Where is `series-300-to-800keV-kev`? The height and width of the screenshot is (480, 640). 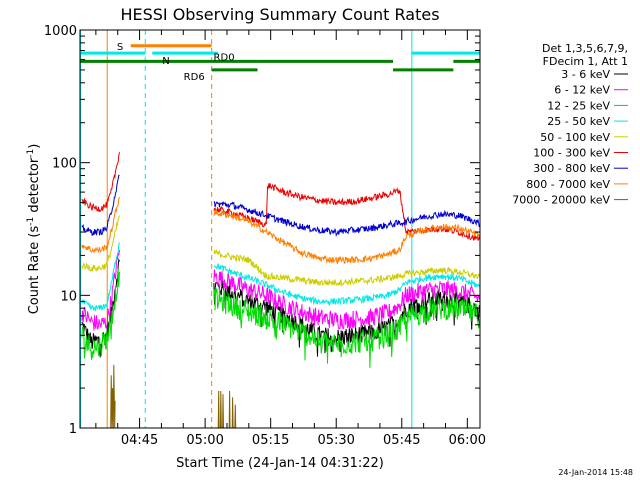 series-300-to-800keV-kev is located at coordinates (280, 206).